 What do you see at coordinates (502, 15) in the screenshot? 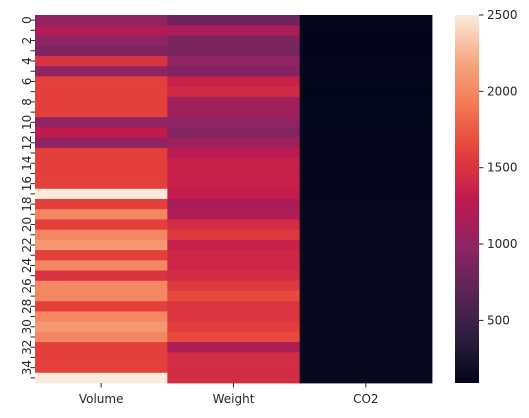
I see `colorbar-tick-label: 2500` at bounding box center [502, 15].